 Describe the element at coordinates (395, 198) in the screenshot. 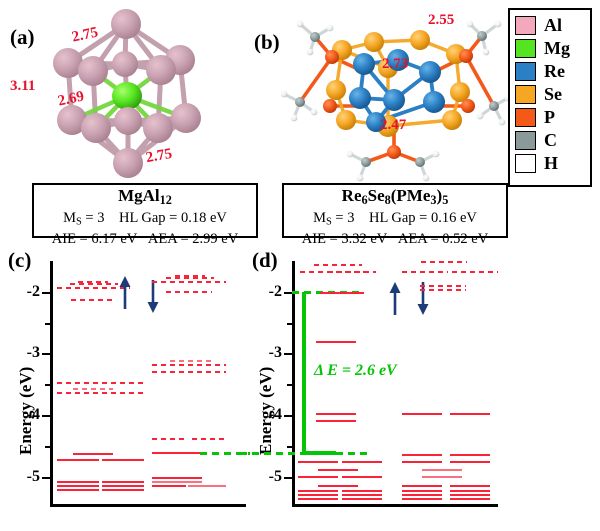

I see `info-title-re6se8pme35: Re6Se8(PMe3)5` at that location.